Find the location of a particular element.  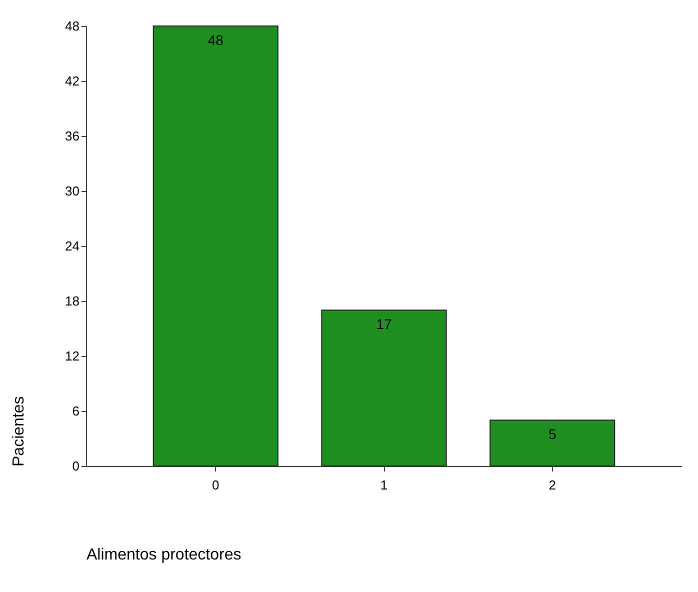

y-tick-label: 6 is located at coordinates (76, 411).